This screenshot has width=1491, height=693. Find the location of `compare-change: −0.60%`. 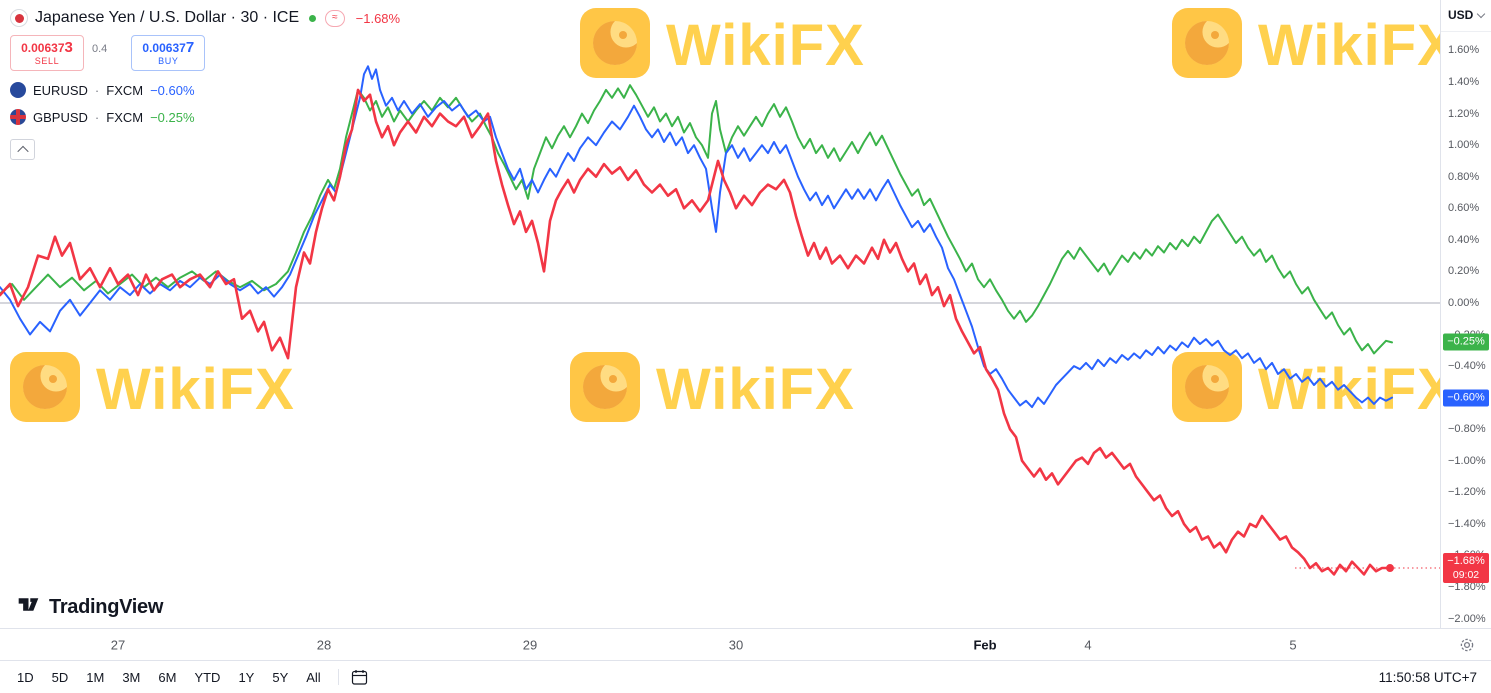

compare-change: −0.60% is located at coordinates (172, 90).